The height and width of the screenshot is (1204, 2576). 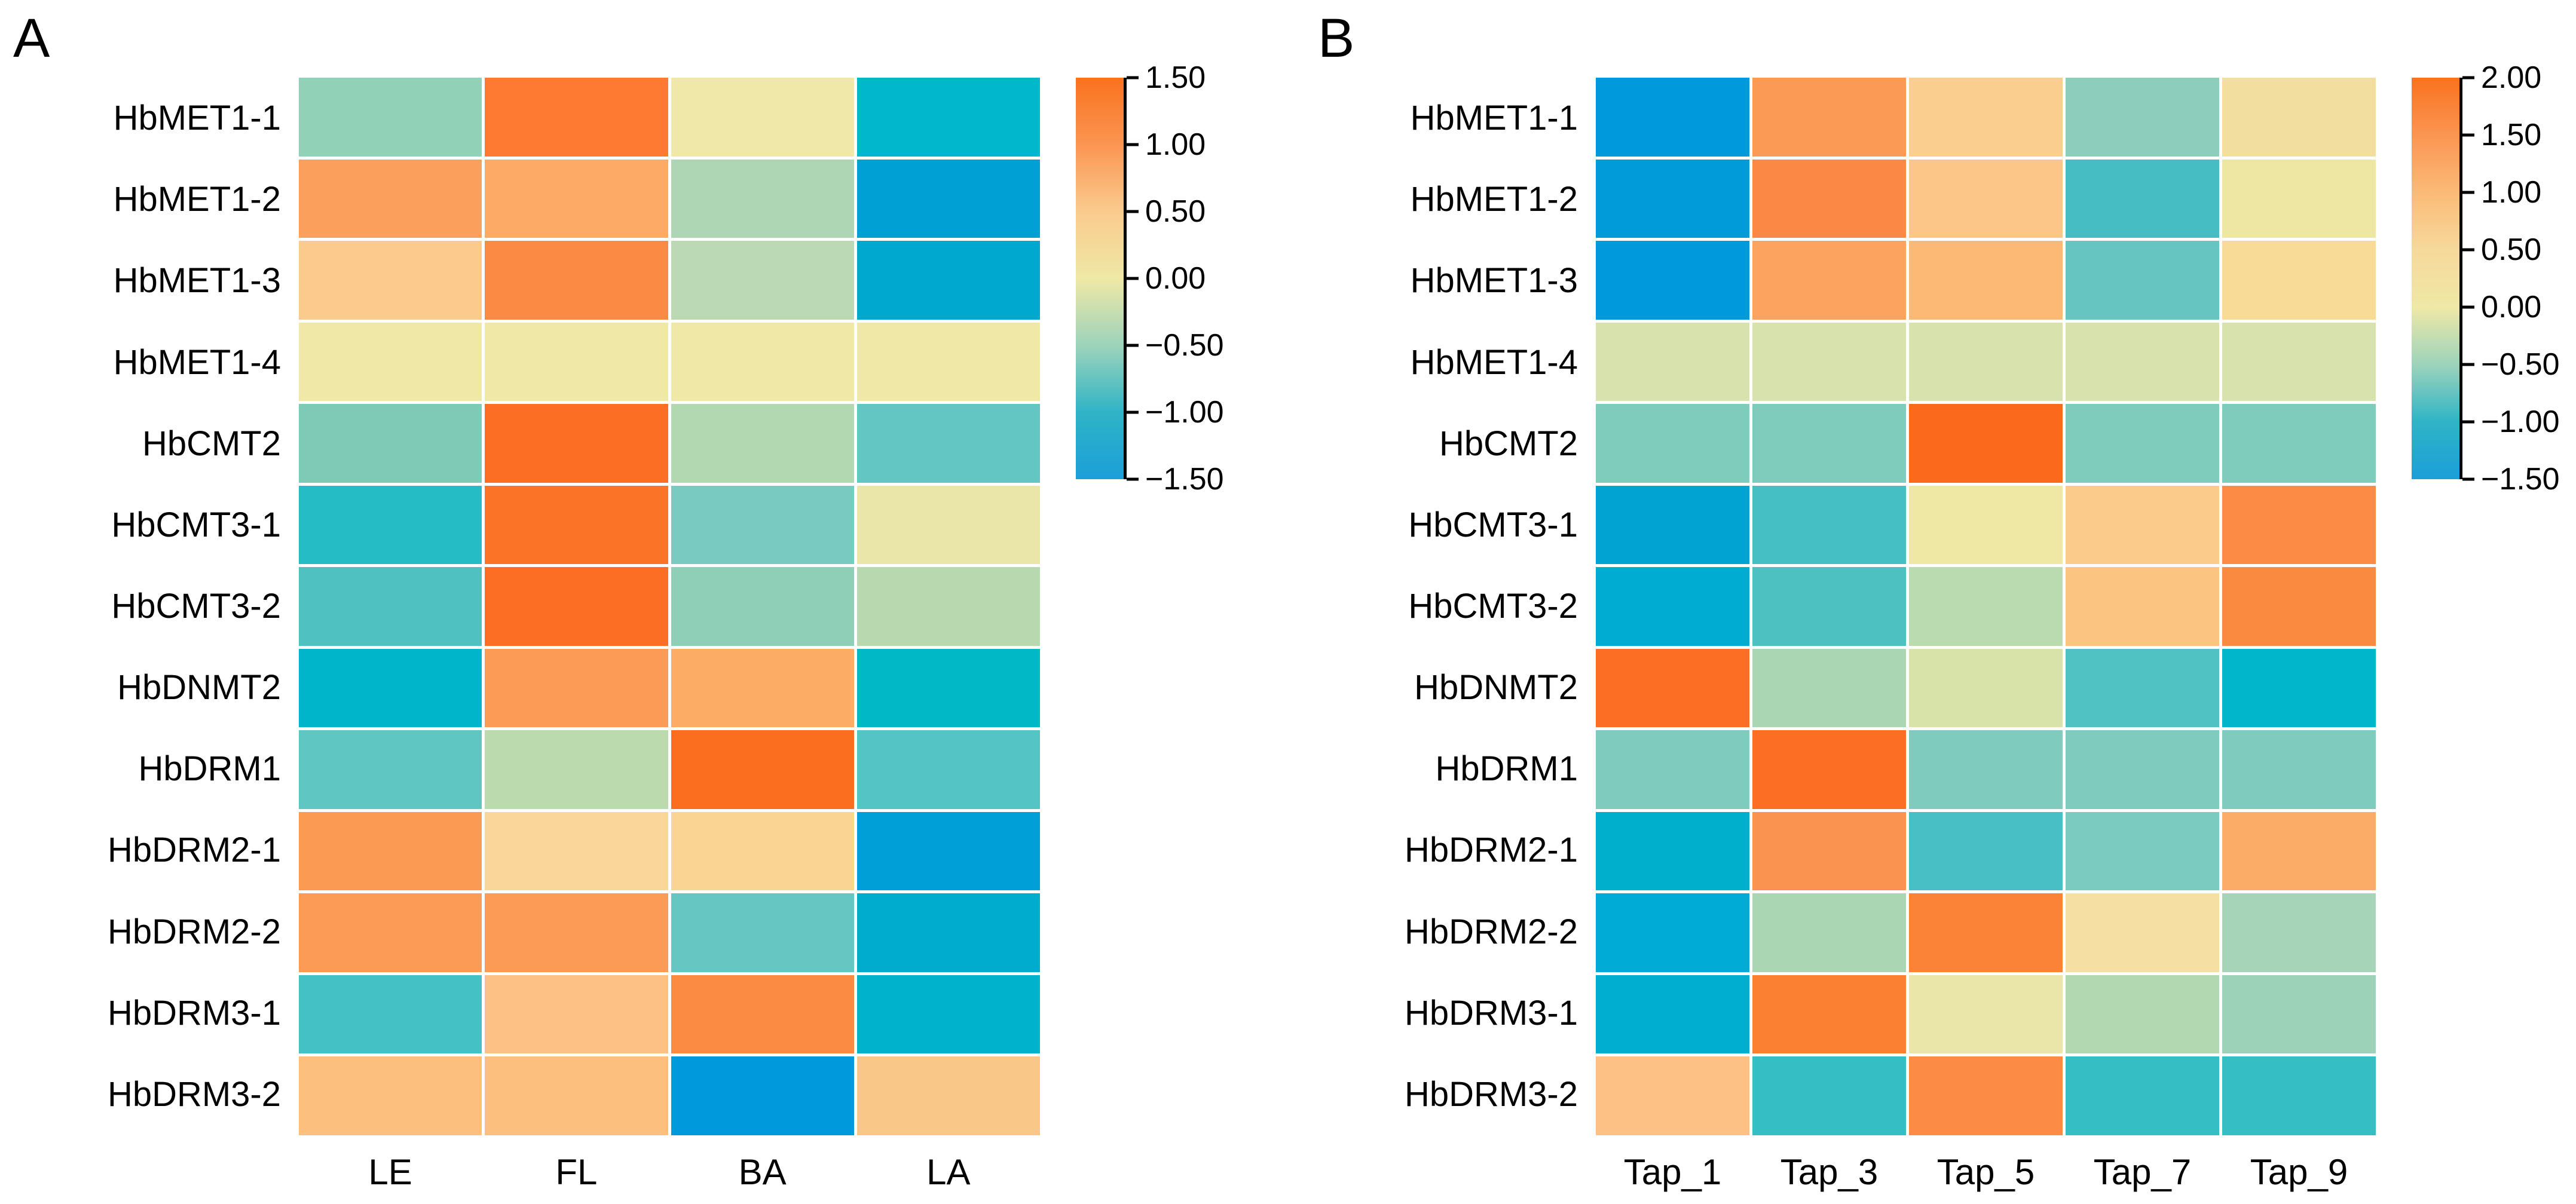 I want to click on row-label: HbCMT3-1, so click(x=196, y=524).